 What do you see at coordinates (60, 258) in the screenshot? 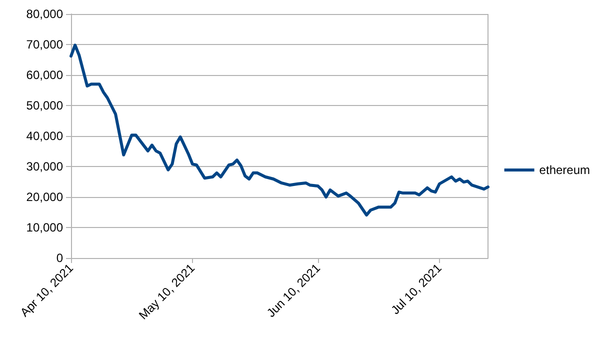
I see `y-tick-label: 0` at bounding box center [60, 258].